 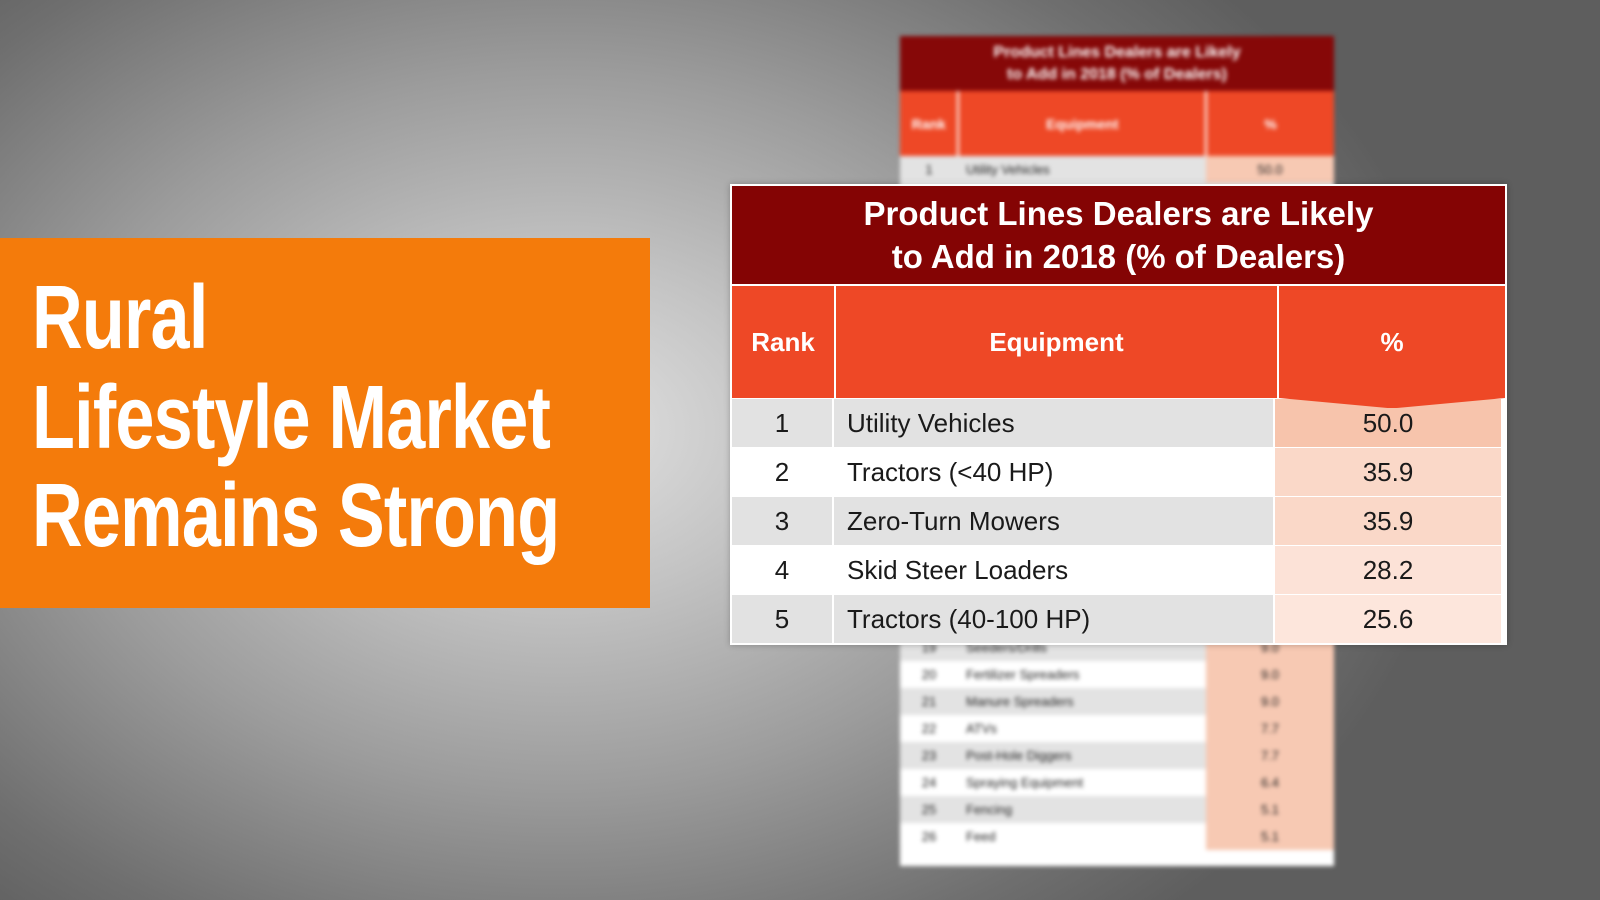 What do you see at coordinates (1054, 570) in the screenshot?
I see `equipment-cell: Skid Steer Loaders` at bounding box center [1054, 570].